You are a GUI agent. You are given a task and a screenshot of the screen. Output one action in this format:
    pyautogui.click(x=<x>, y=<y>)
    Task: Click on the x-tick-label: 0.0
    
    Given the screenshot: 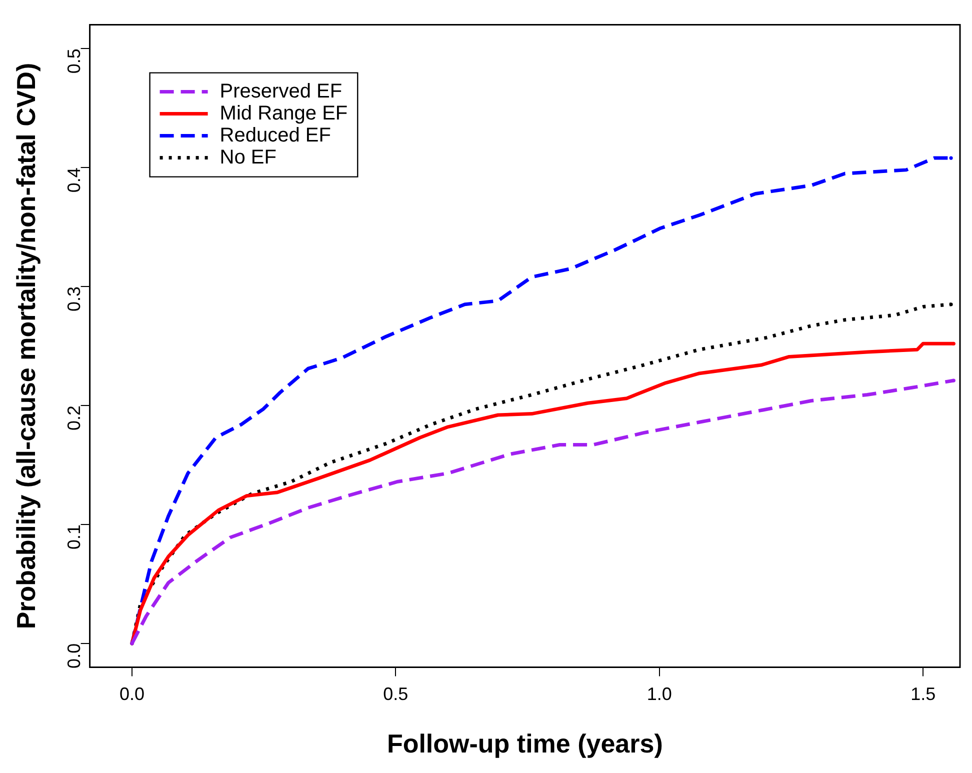 What is the action you would take?
    pyautogui.click(x=132, y=694)
    